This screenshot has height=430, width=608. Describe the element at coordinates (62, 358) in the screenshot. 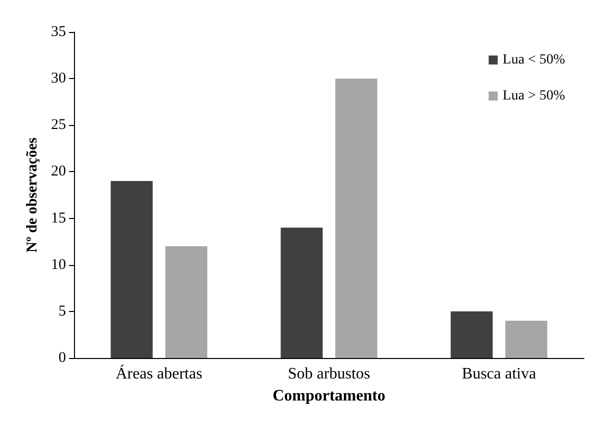

I see `y-tick-label: 0` at that location.